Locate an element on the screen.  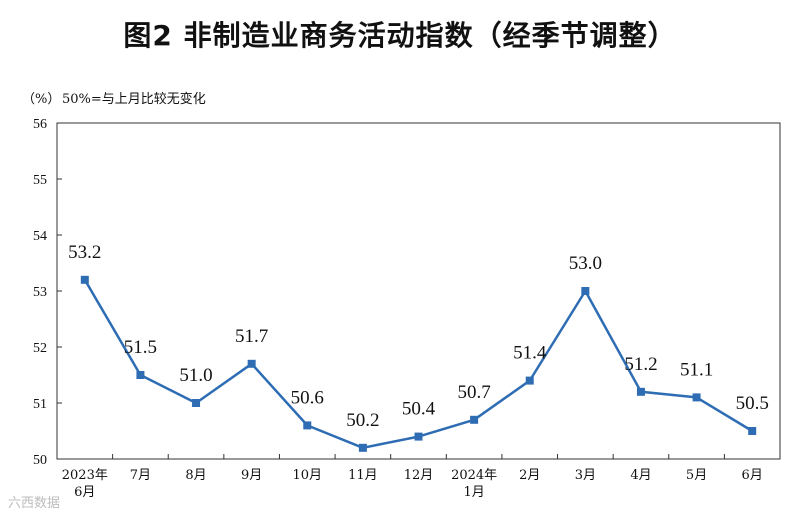
y-tick-label: 50 is located at coordinates (40, 460).